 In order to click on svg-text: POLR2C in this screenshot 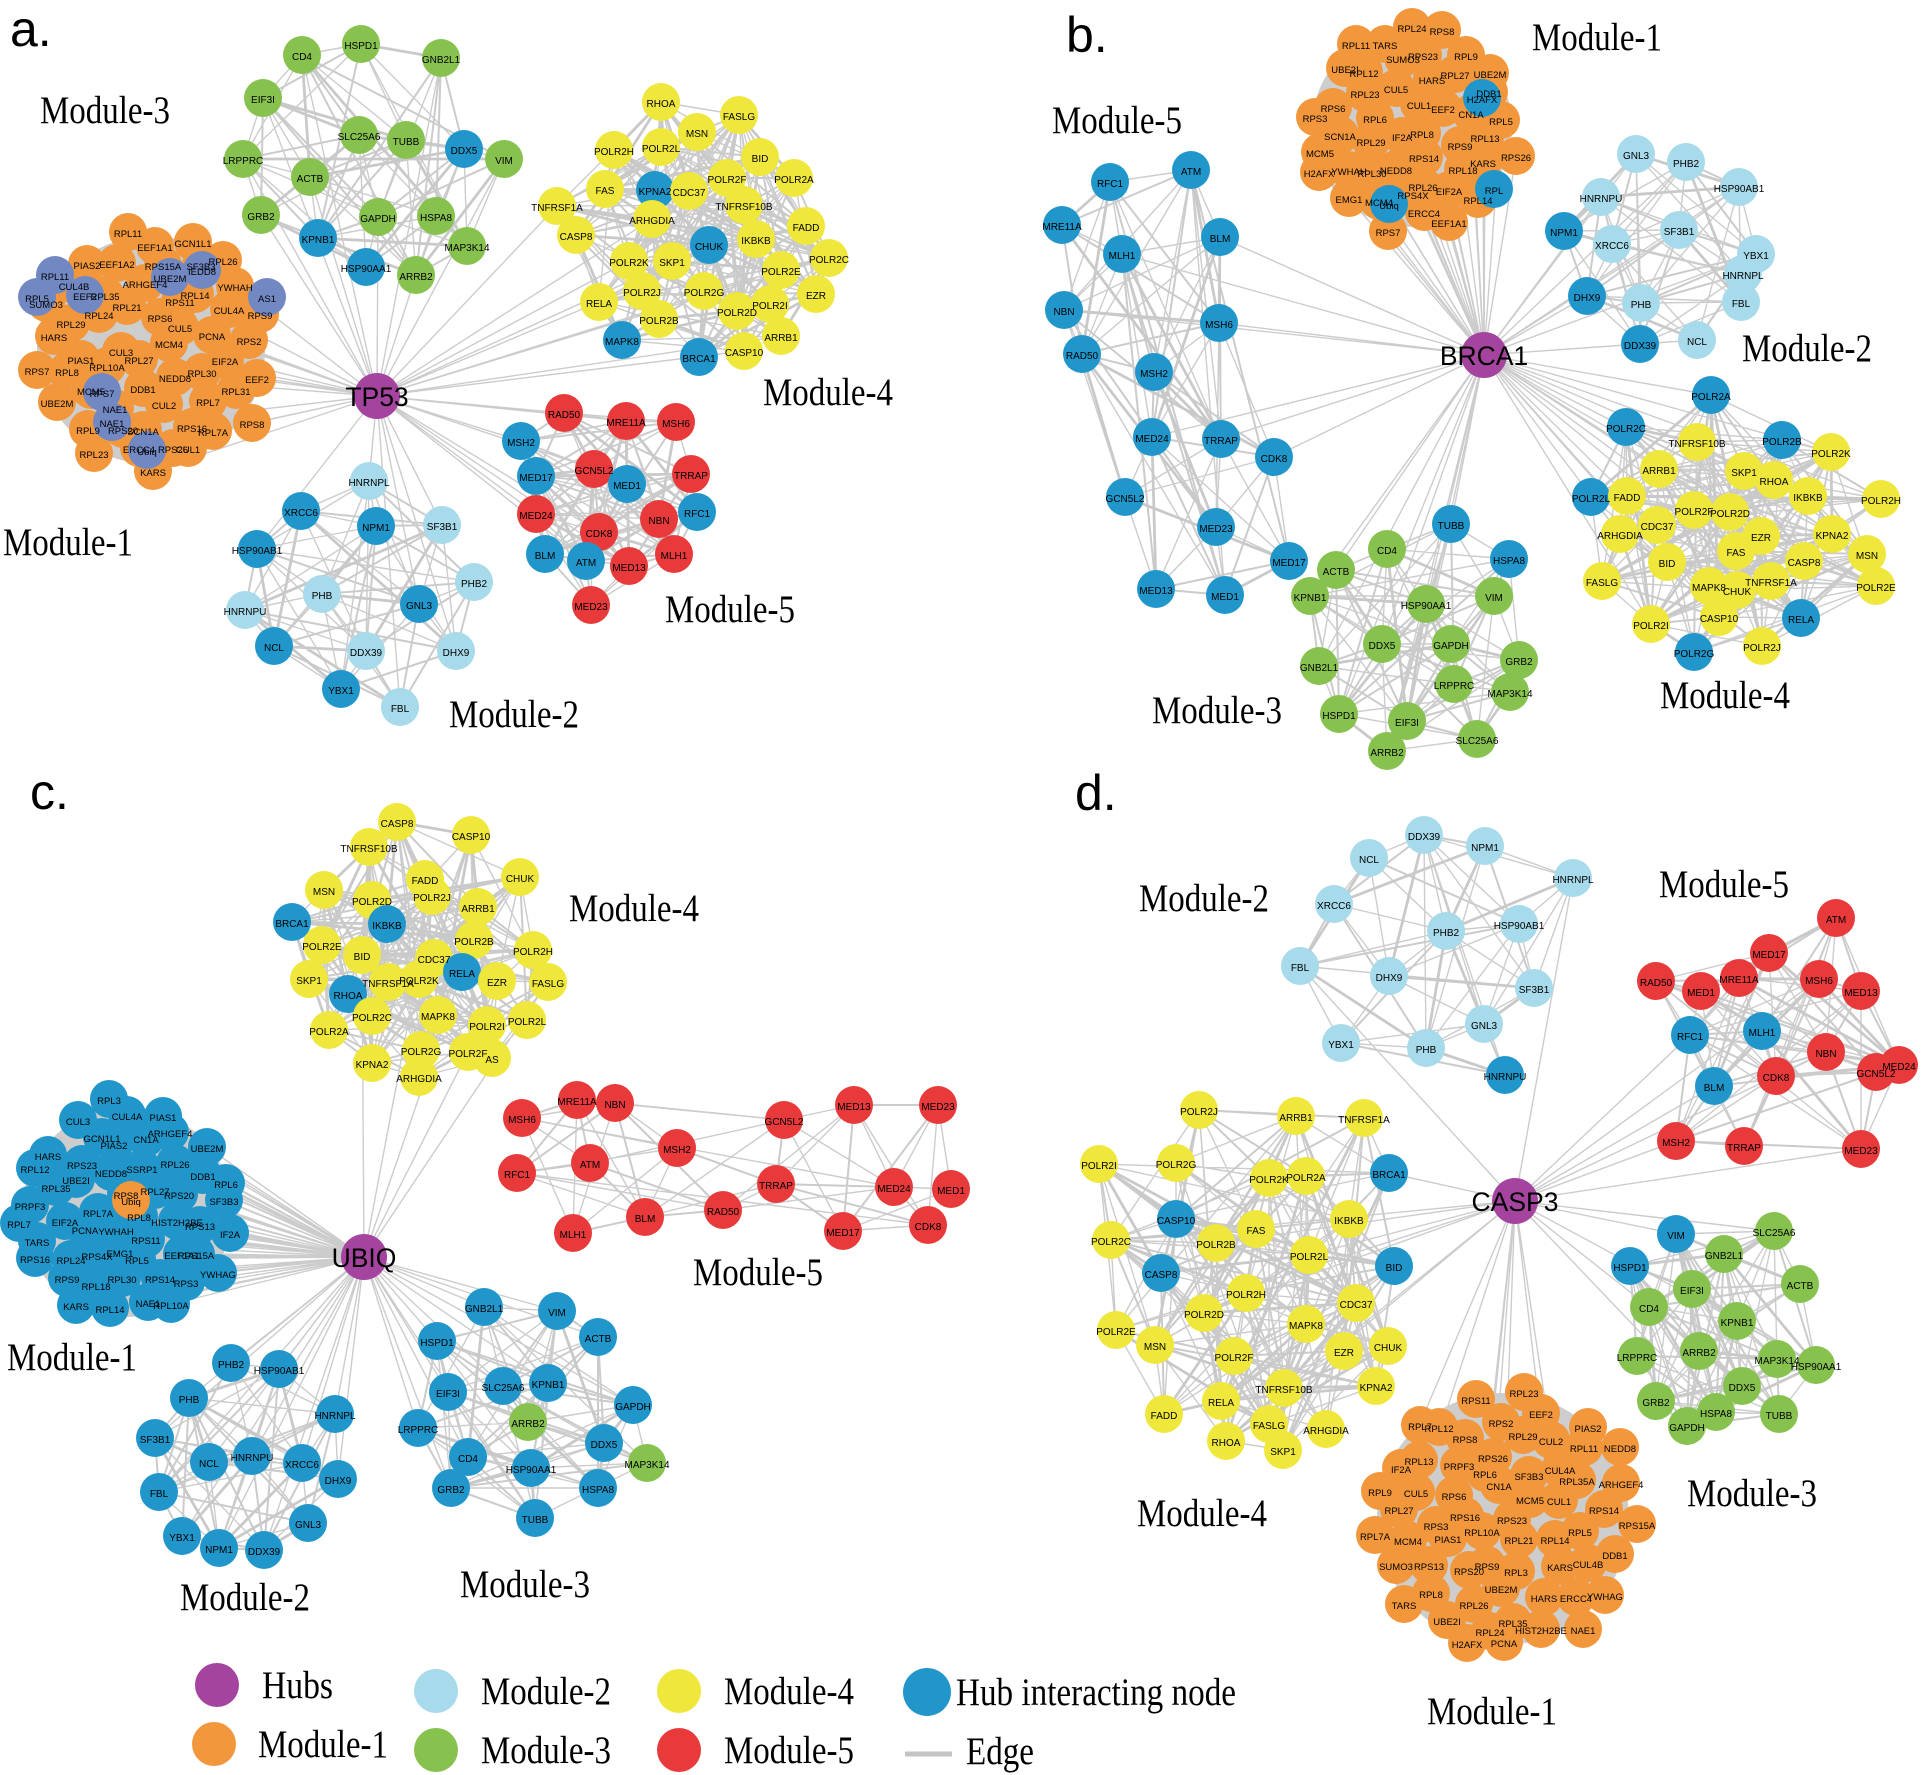, I will do `click(372, 1018)`.